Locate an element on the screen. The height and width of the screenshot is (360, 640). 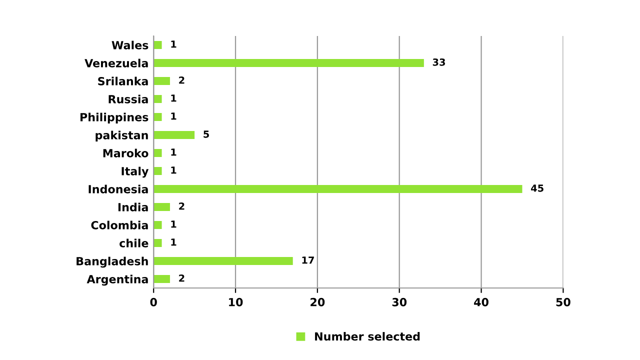
x-tick-label: 50 is located at coordinates (563, 302).